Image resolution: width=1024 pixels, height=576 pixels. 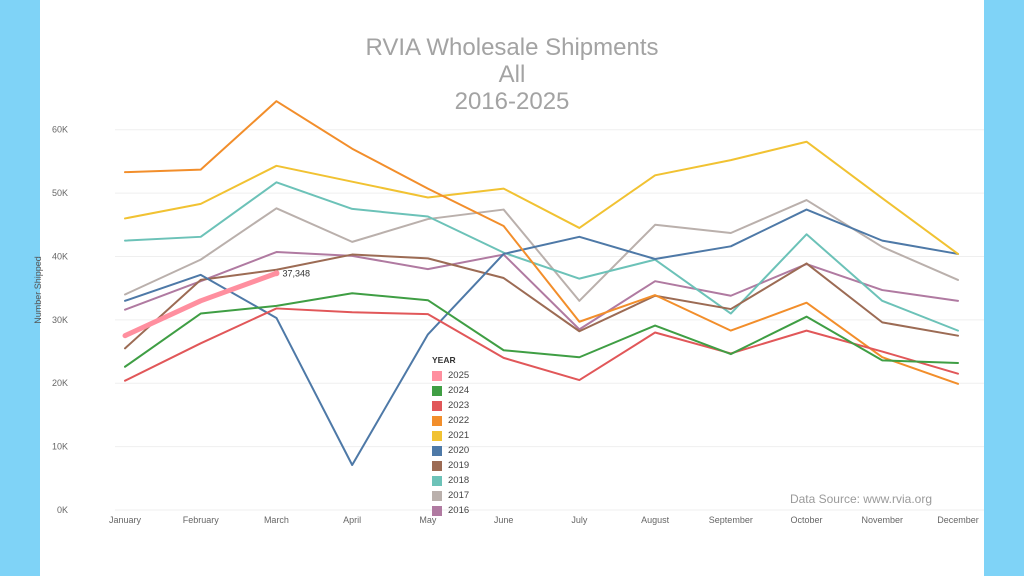 I want to click on legend-item-2017: 2017, so click(x=450, y=495).